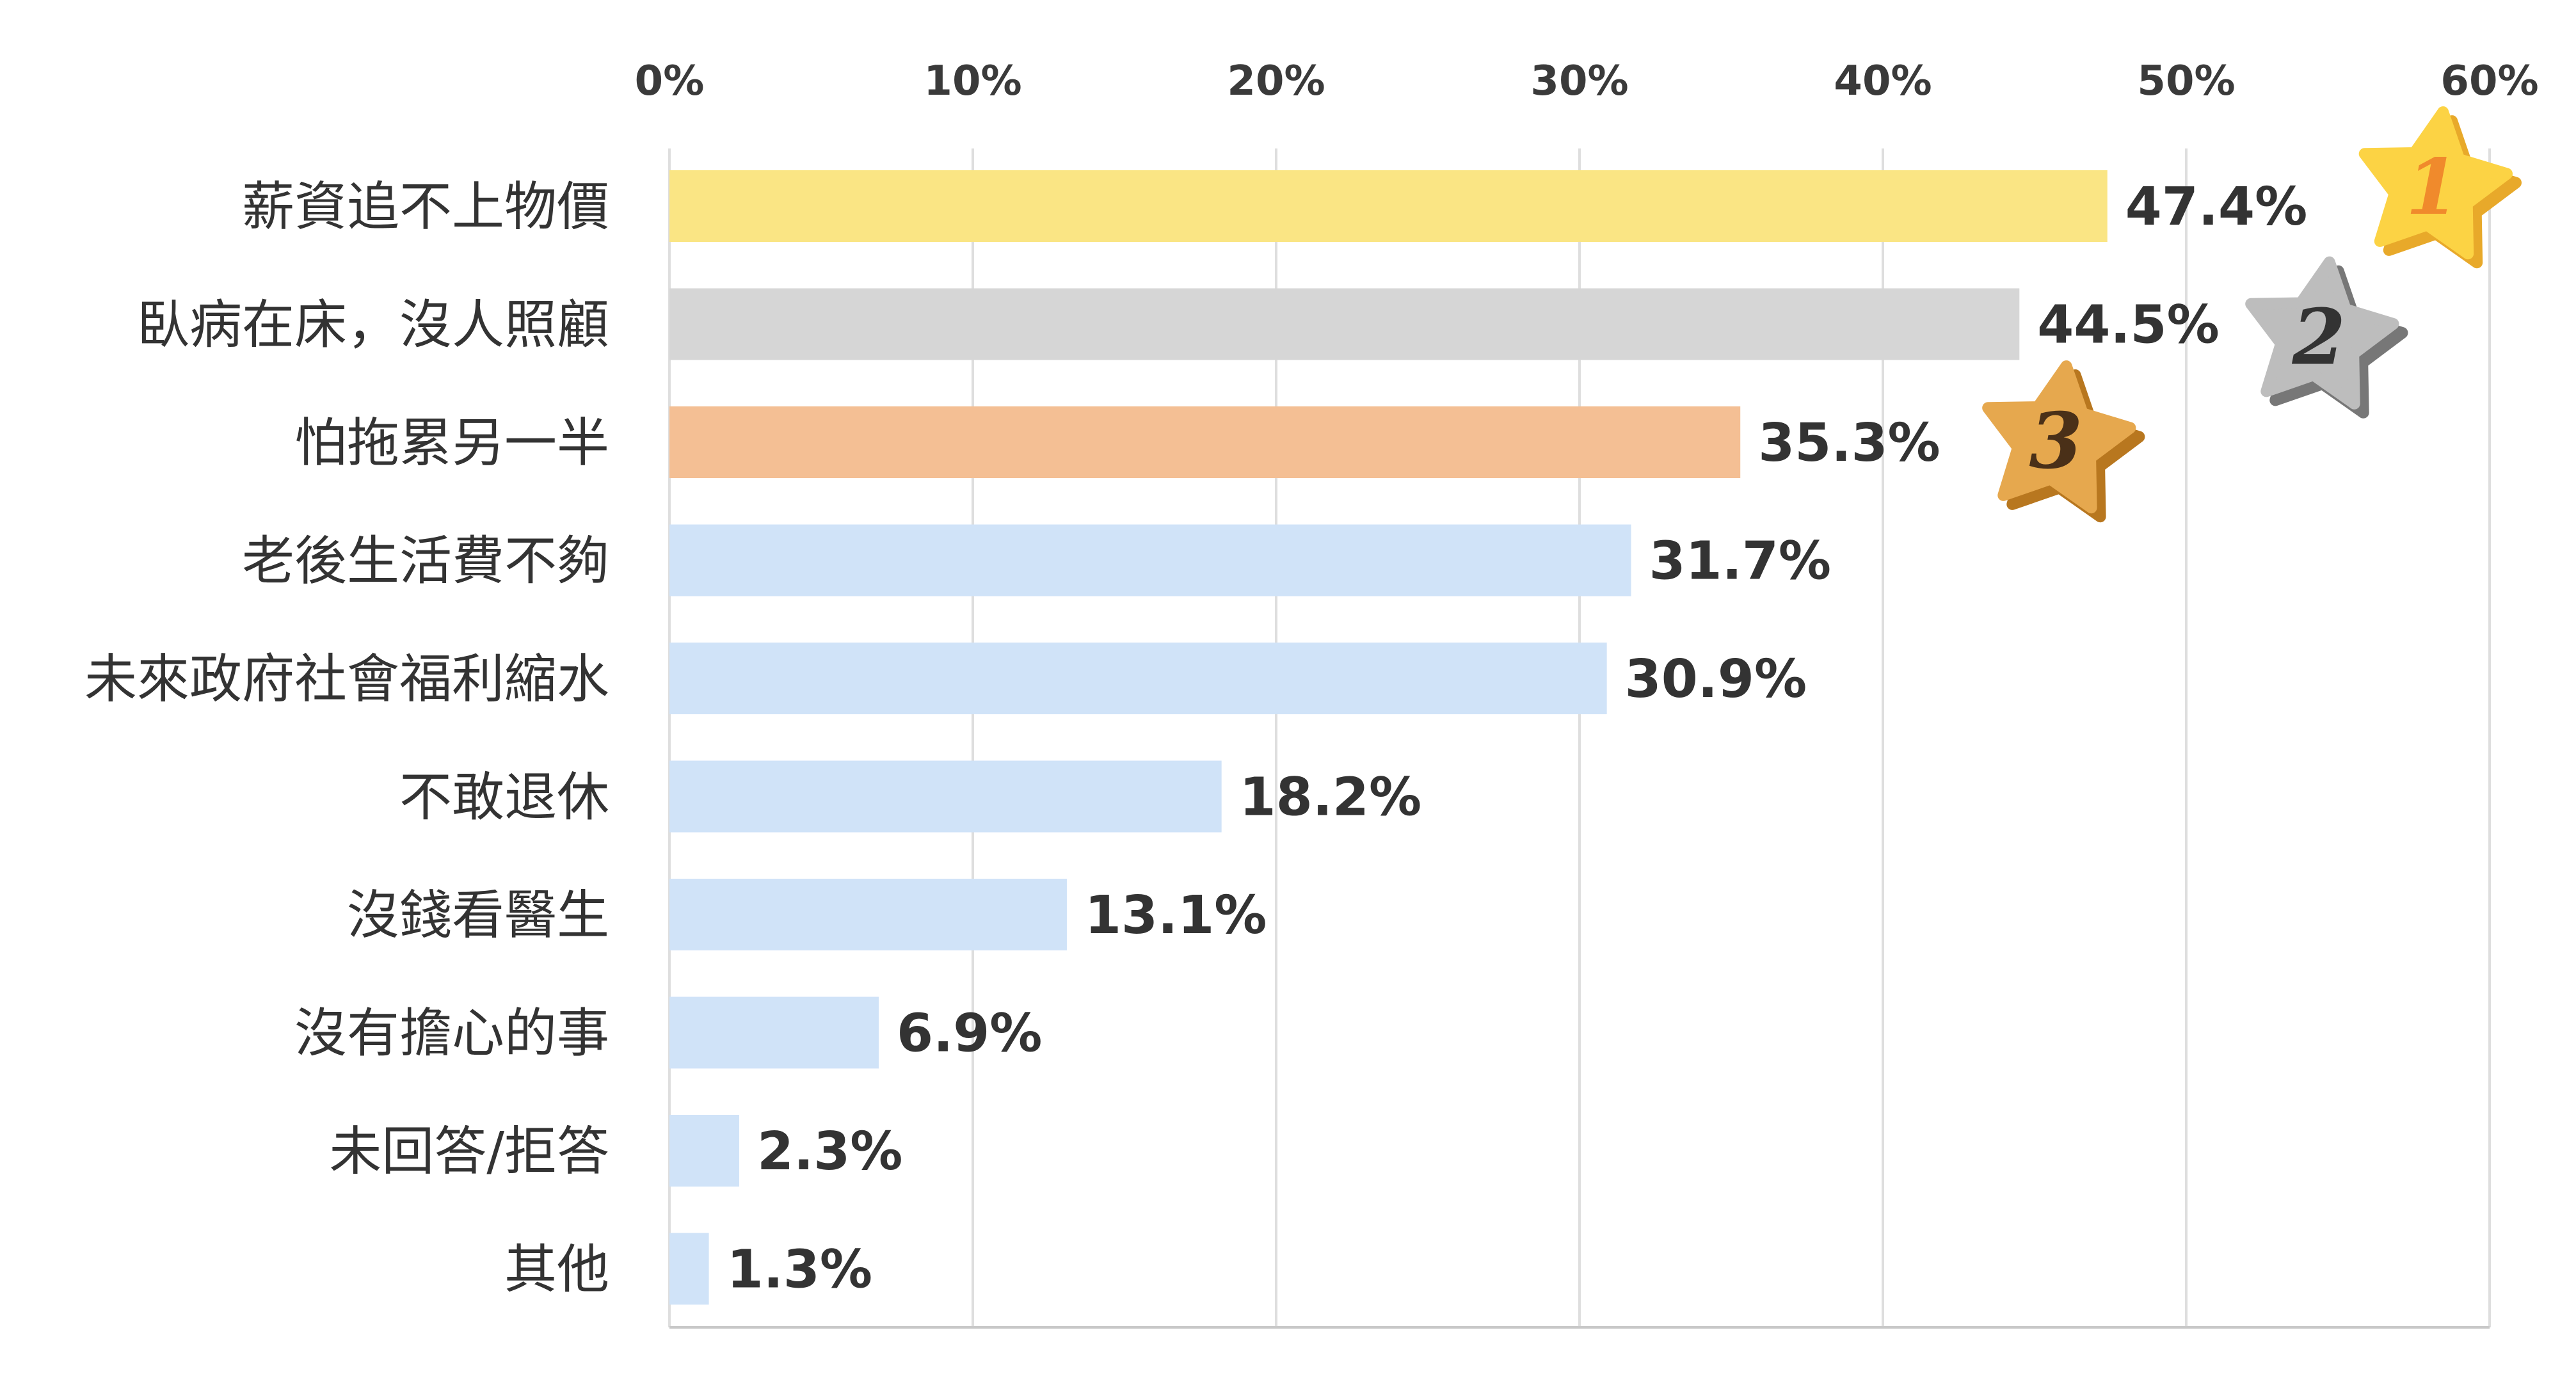 The width and height of the screenshot is (2576, 1376). Describe the element at coordinates (2319, 337) in the screenshot. I see `rank-number: 2` at that location.